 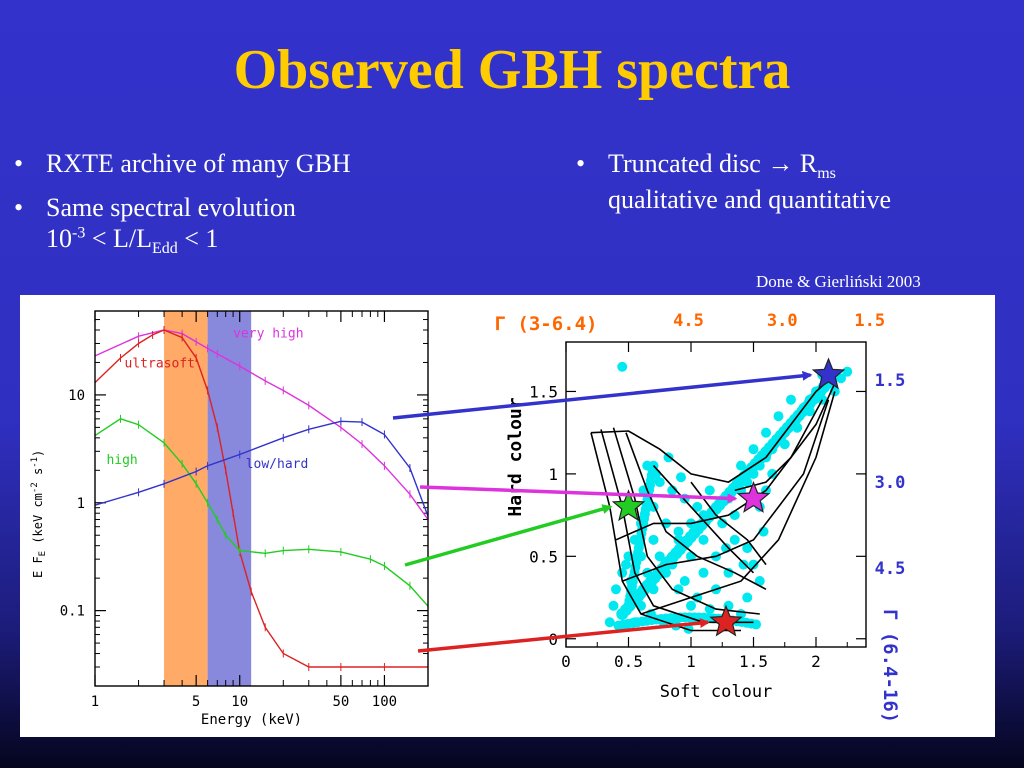 What do you see at coordinates (782, 321) in the screenshot?
I see `gamma-top-tick-label: 3.0` at bounding box center [782, 321].